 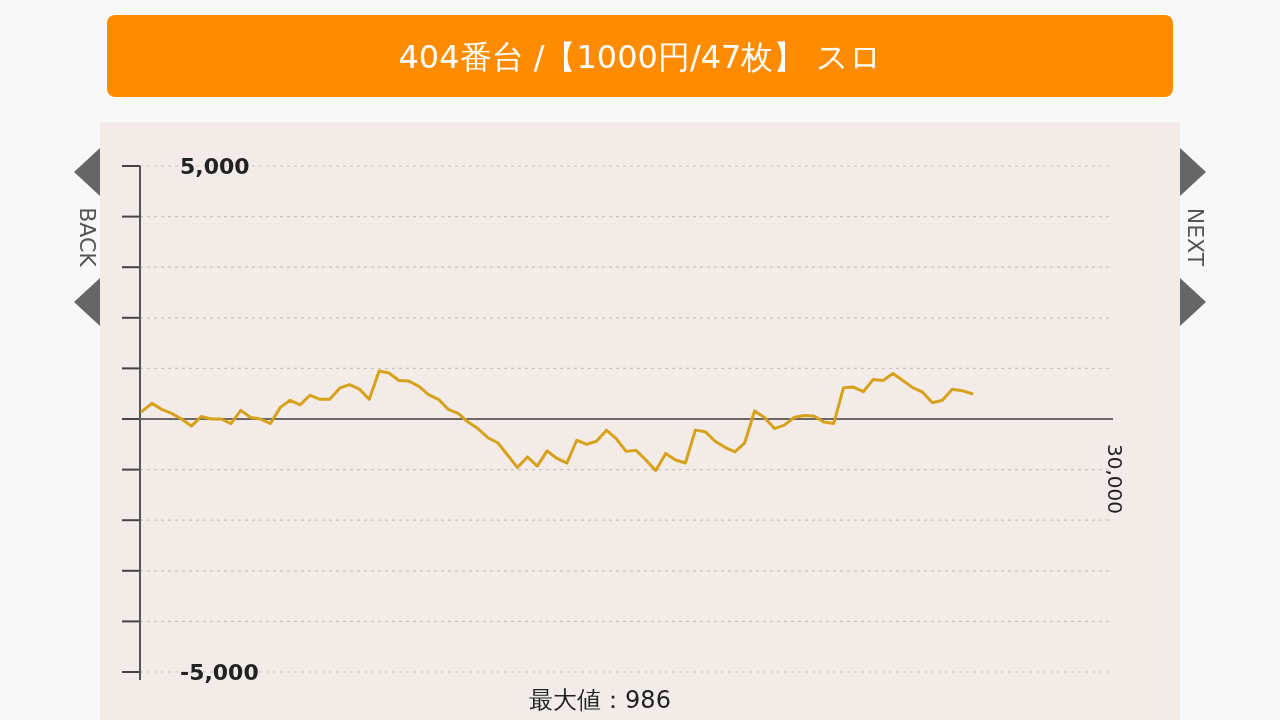 I want to click on chart-title: 404番台 /【1000円/47枚】 スロ, so click(x=640, y=57).